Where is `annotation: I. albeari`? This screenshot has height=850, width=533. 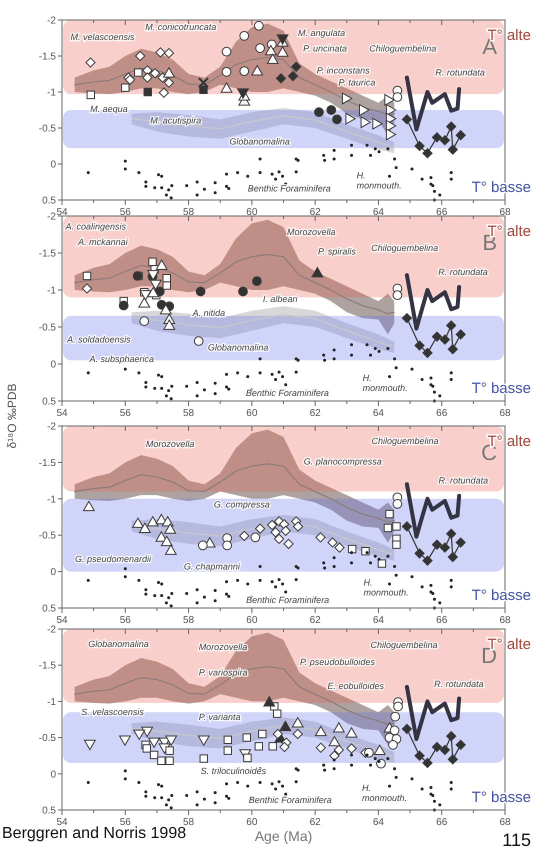
annotation: I. albeari is located at coordinates (280, 299).